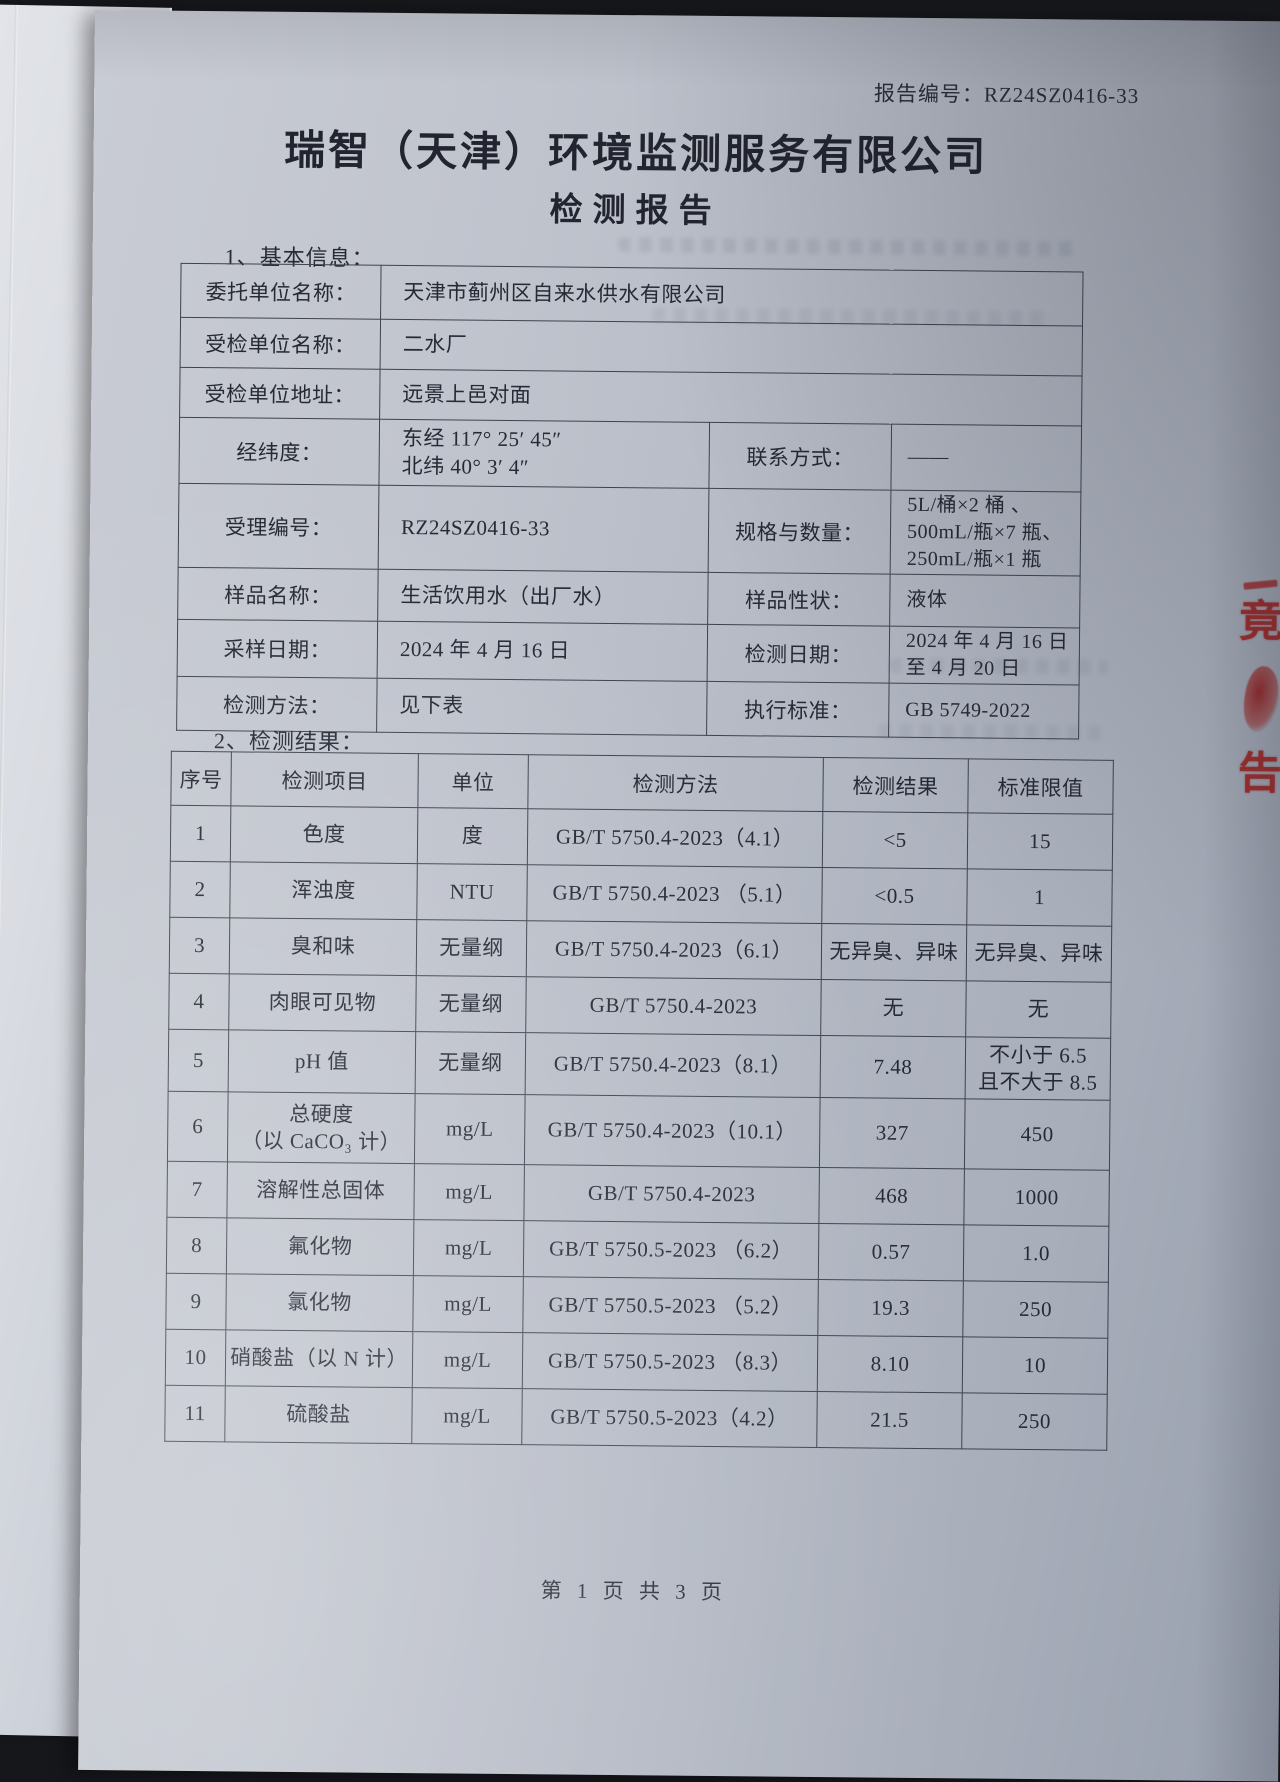 The height and width of the screenshot is (1782, 1280). Describe the element at coordinates (799, 599) in the screenshot. I see `basic-info-label: 样品性状：` at that location.